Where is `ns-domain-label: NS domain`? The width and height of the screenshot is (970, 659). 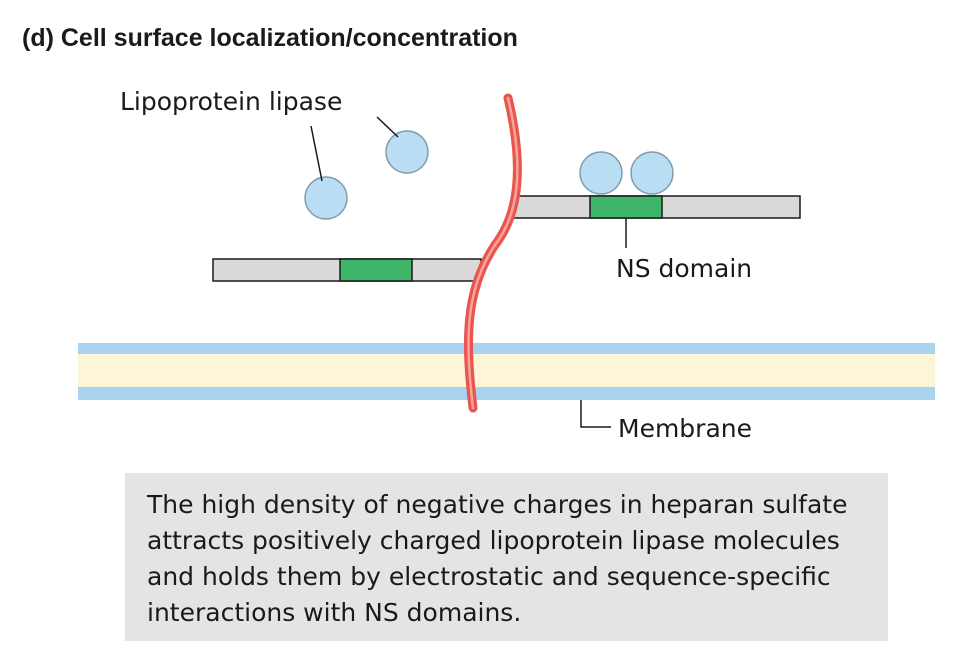
ns-domain-label: NS domain is located at coordinates (684, 268).